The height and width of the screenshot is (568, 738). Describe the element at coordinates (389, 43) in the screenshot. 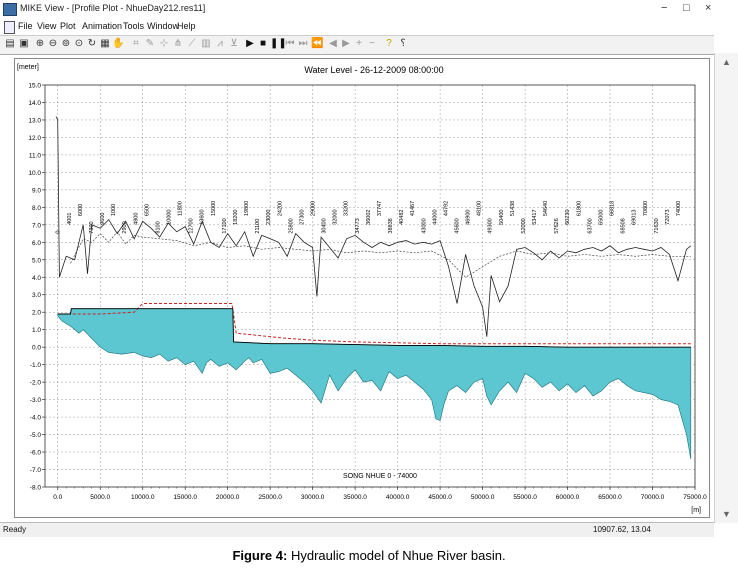

I see `help-icon: ?` at that location.